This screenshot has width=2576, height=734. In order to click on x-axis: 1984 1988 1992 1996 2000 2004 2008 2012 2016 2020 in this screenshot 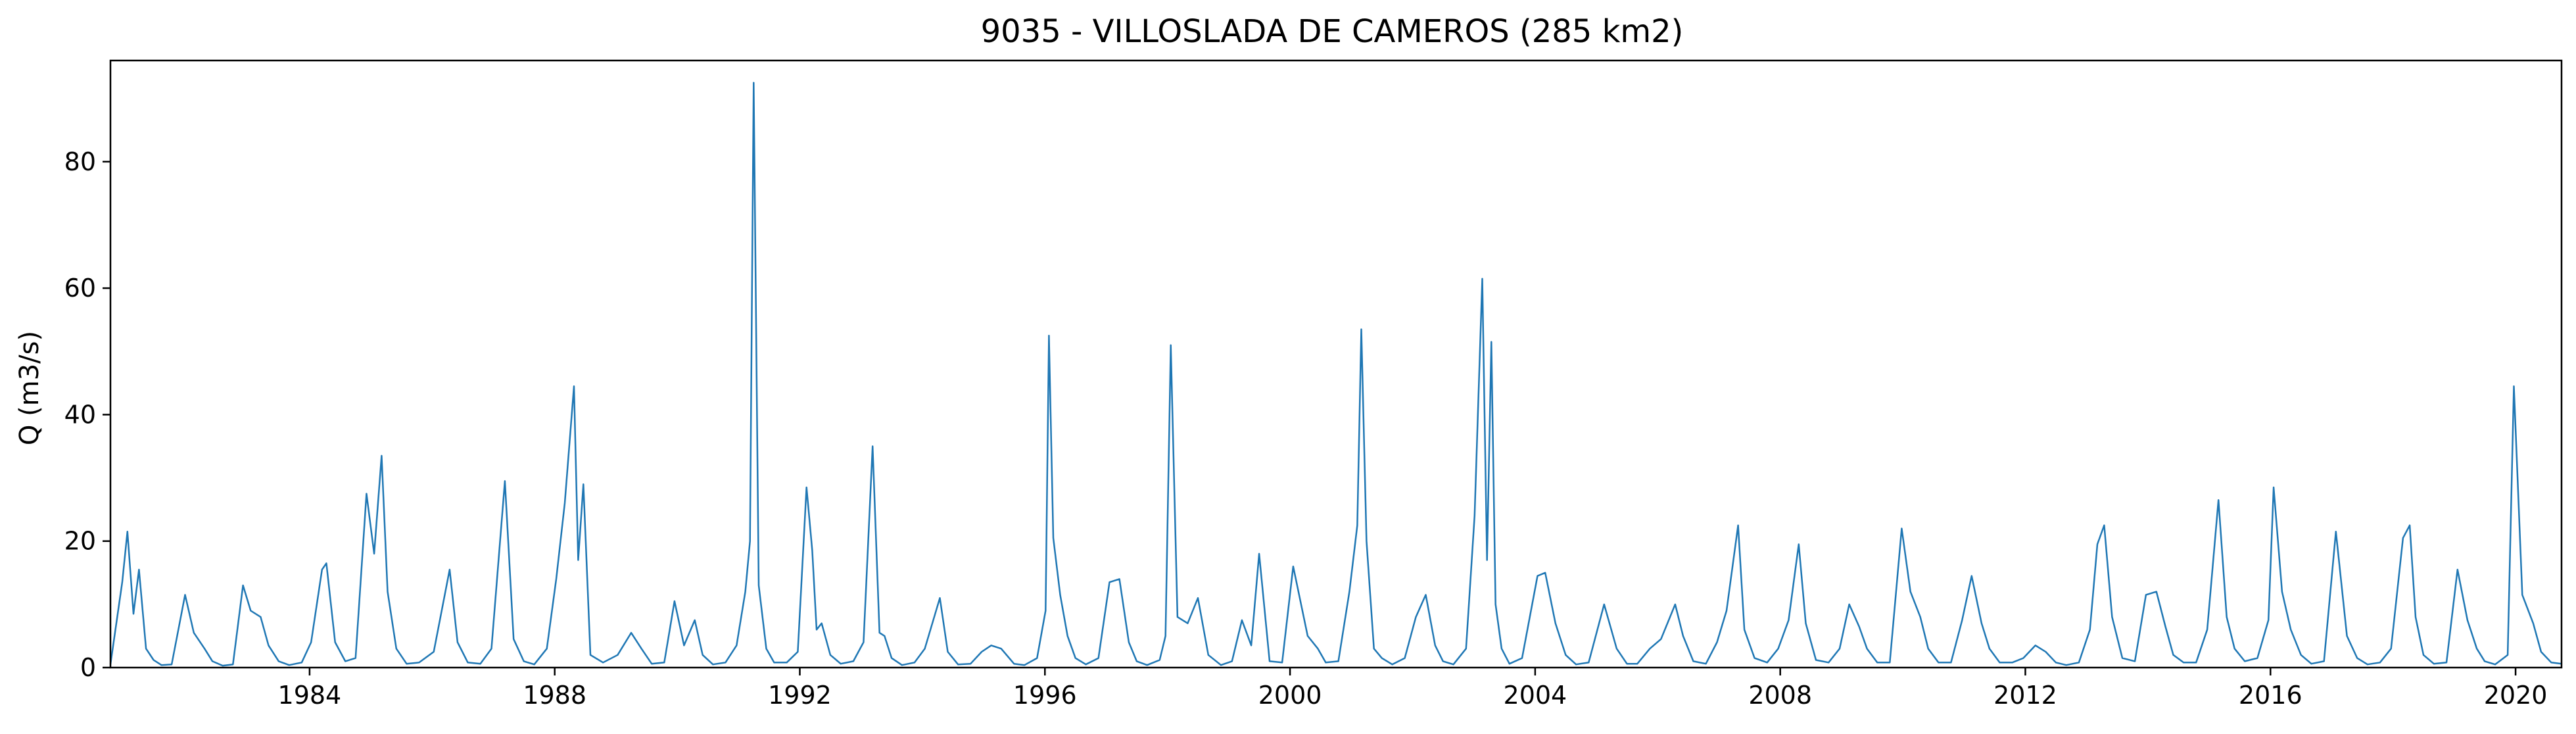, I will do `click(1413, 689)`.